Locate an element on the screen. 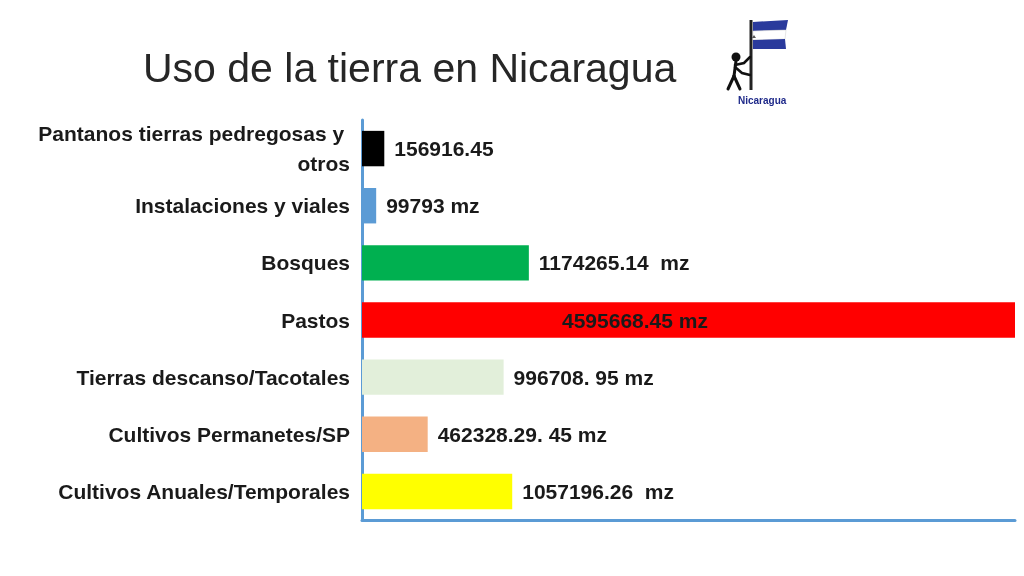 The width and height of the screenshot is (1024, 576). y-tick-label: Instalaciones y viales is located at coordinates (242, 206).